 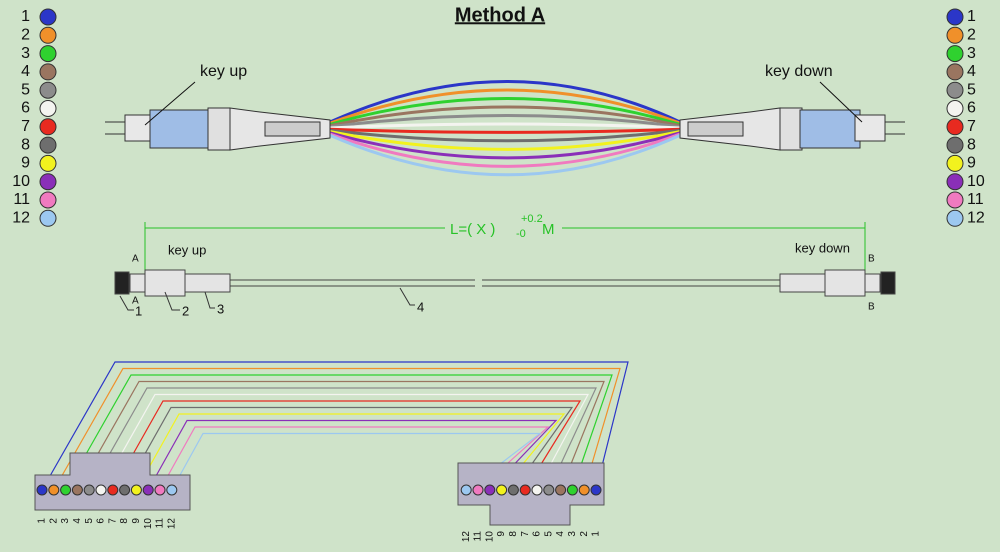 What do you see at coordinates (420, 306) in the screenshot?
I see `part-label: 4` at bounding box center [420, 306].